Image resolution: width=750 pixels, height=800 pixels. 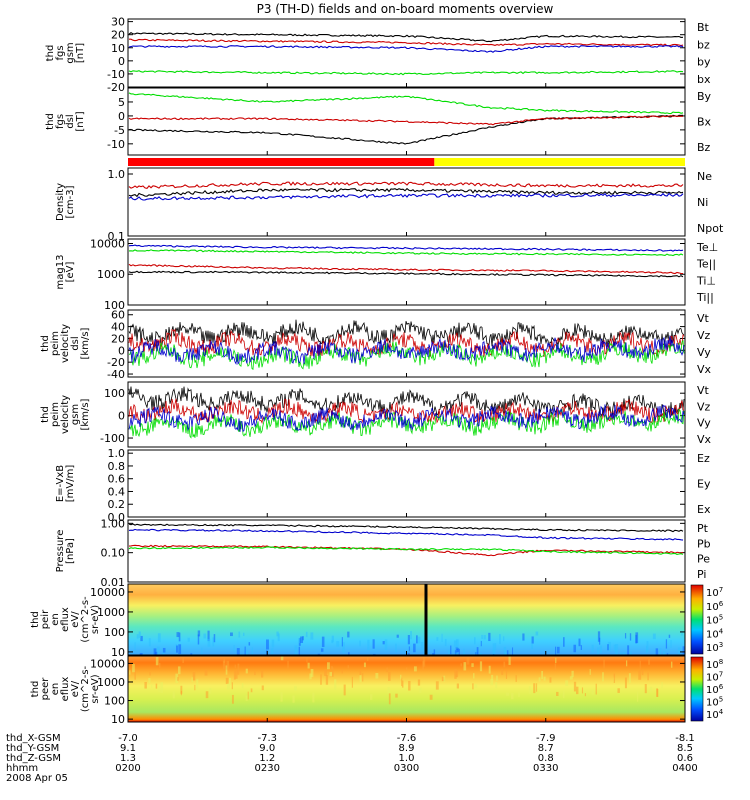 I want to click on y-tick-label: 20, so click(x=118, y=35).